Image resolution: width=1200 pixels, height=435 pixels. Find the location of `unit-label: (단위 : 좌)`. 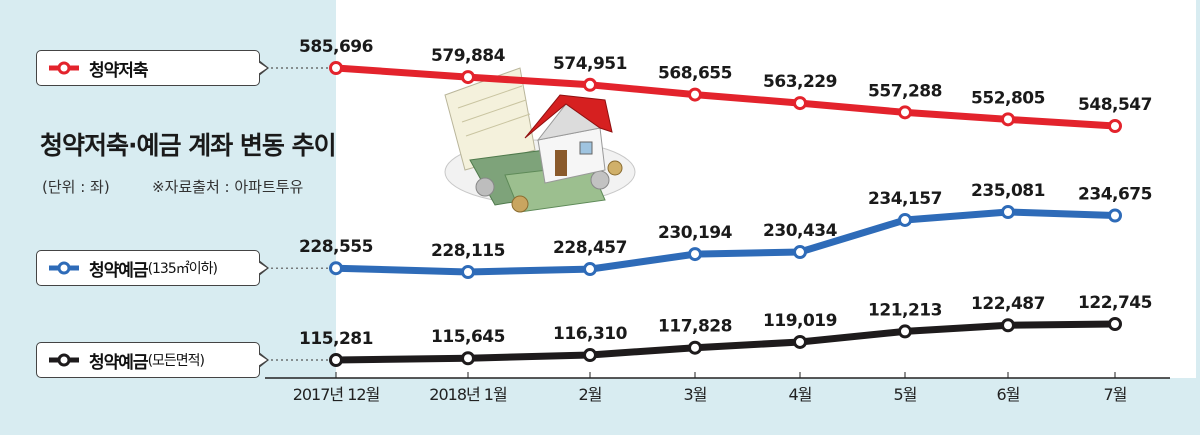

unit-label: (단위 : 좌) is located at coordinates (76, 187).